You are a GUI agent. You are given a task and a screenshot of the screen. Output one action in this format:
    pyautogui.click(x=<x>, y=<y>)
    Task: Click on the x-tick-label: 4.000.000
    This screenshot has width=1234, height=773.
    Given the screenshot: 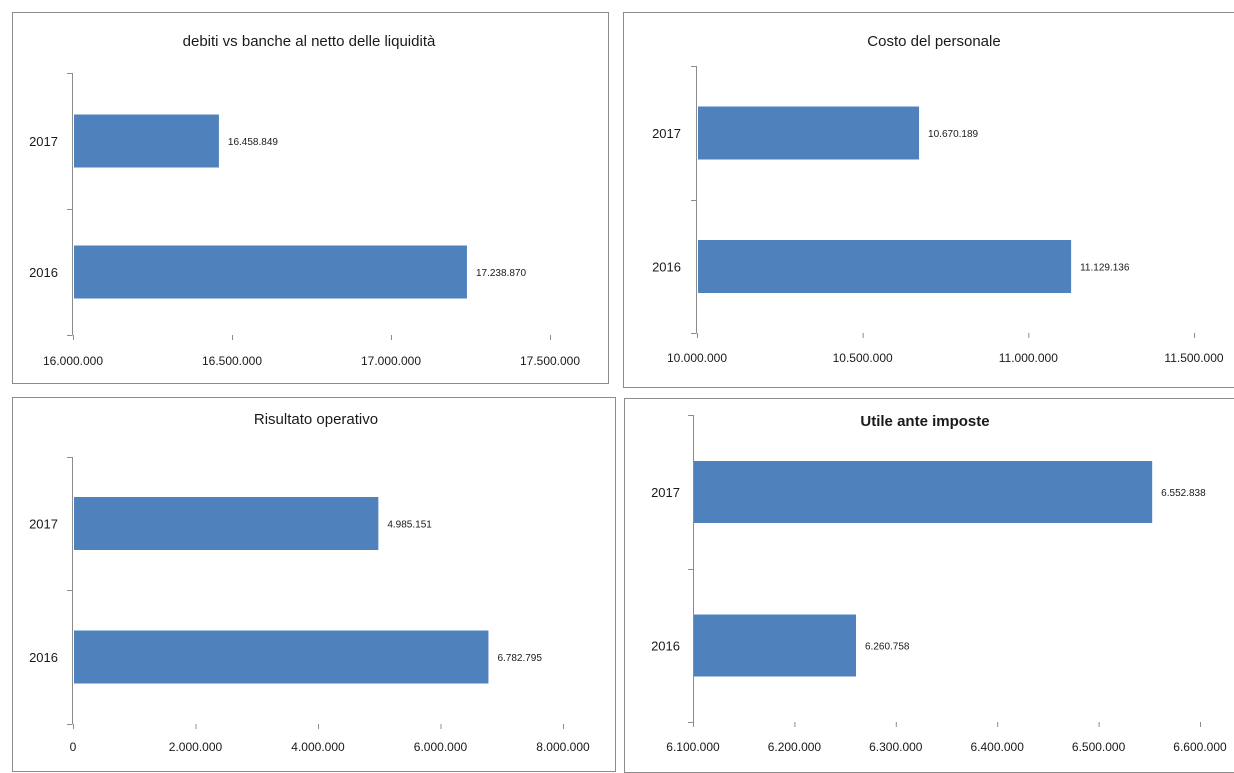 What is the action you would take?
    pyautogui.click(x=318, y=747)
    